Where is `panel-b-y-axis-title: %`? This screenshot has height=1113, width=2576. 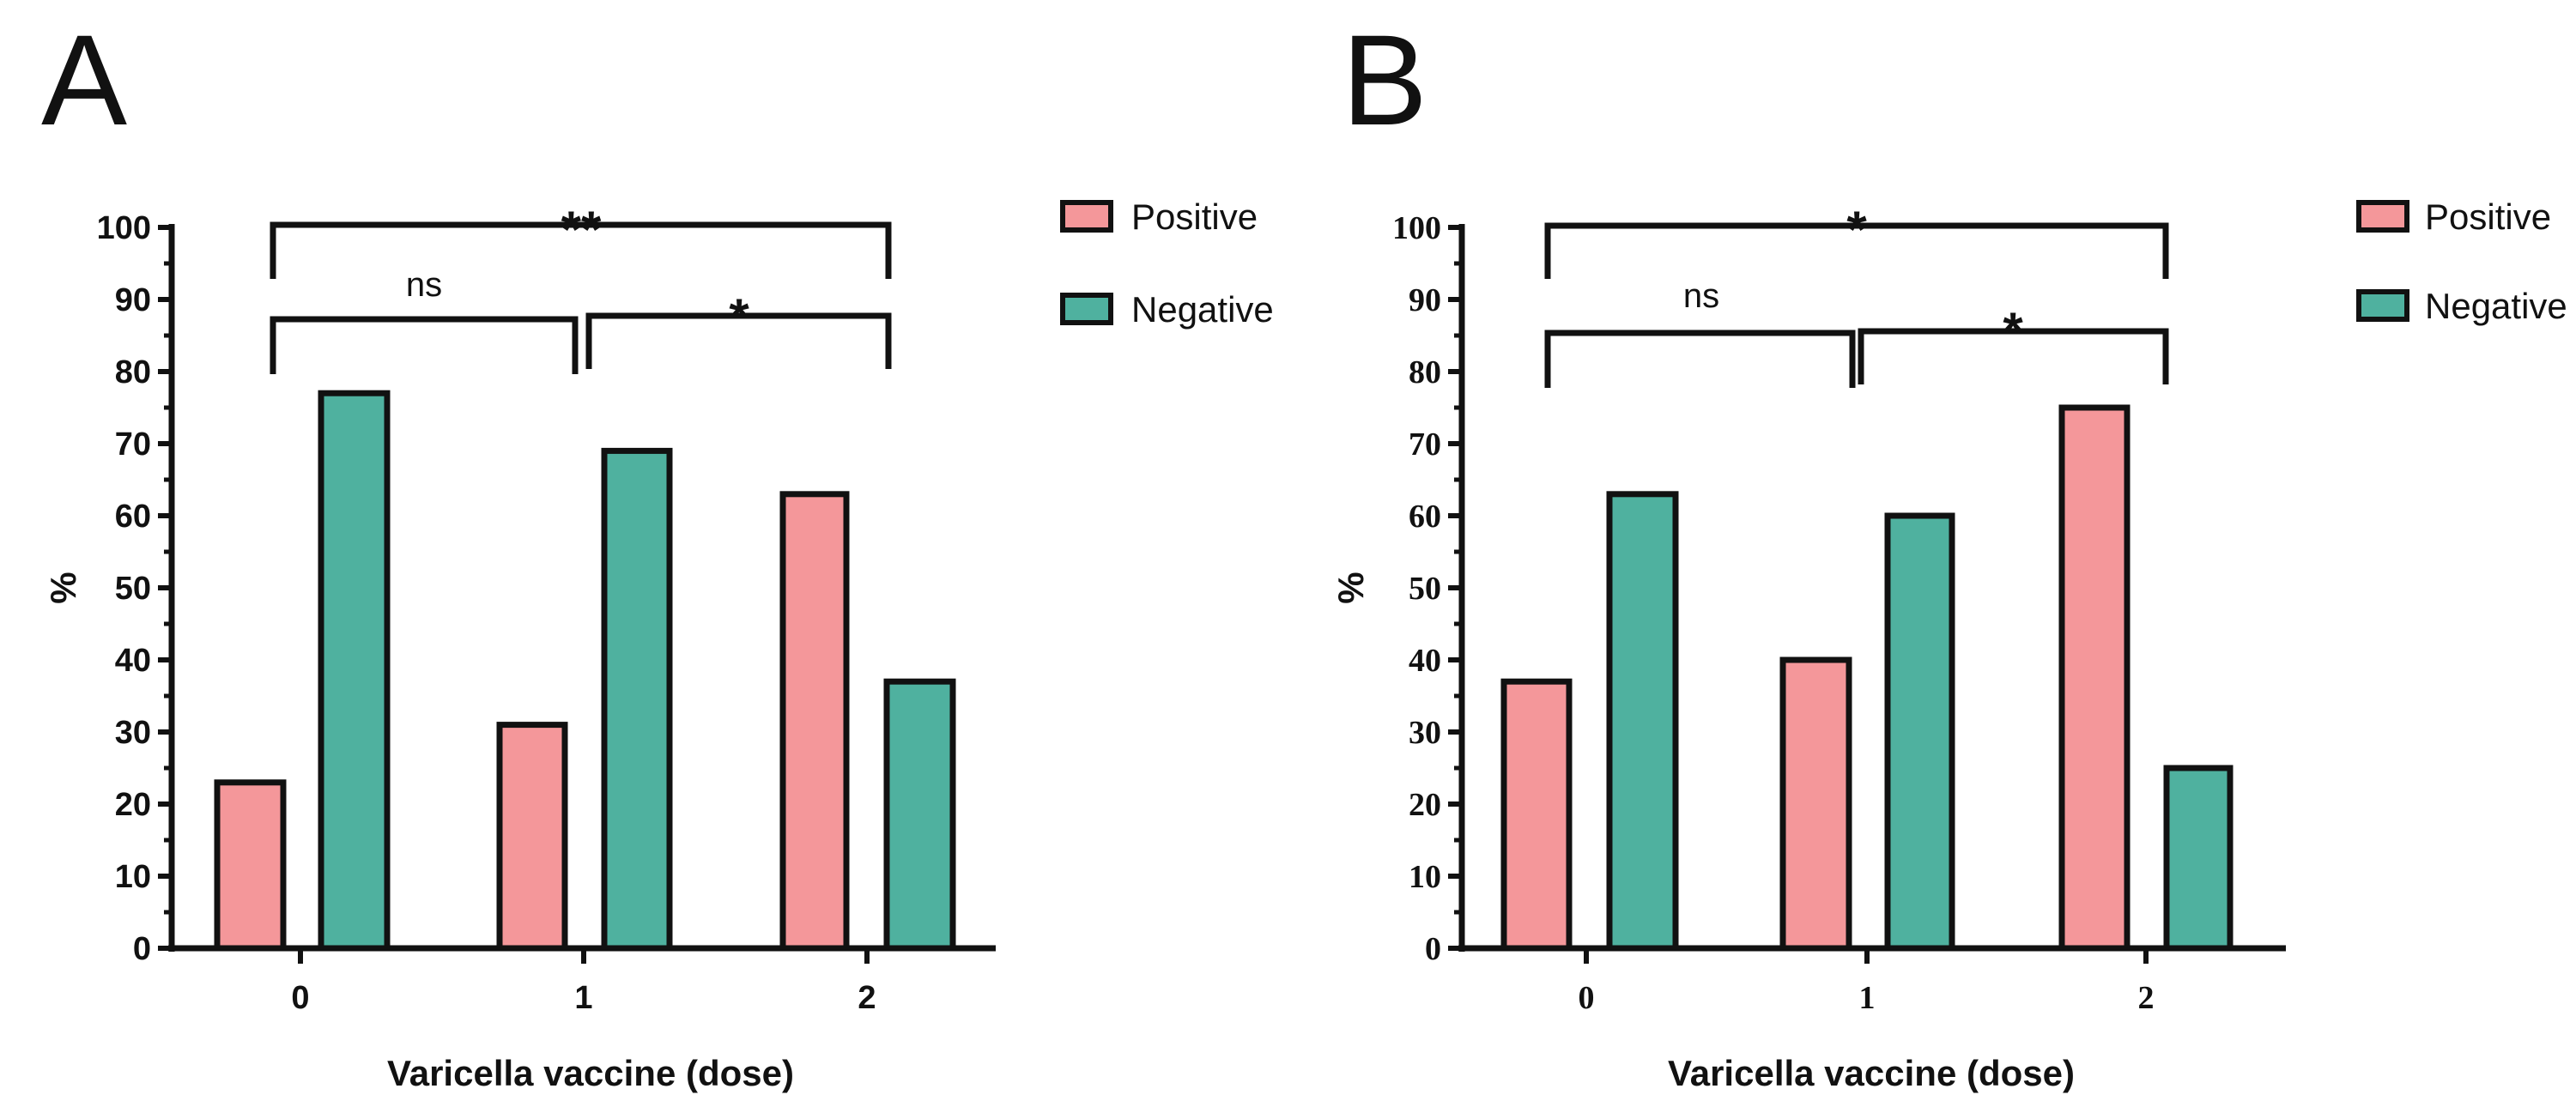 panel-b-y-axis-title: % is located at coordinates (1350, 587).